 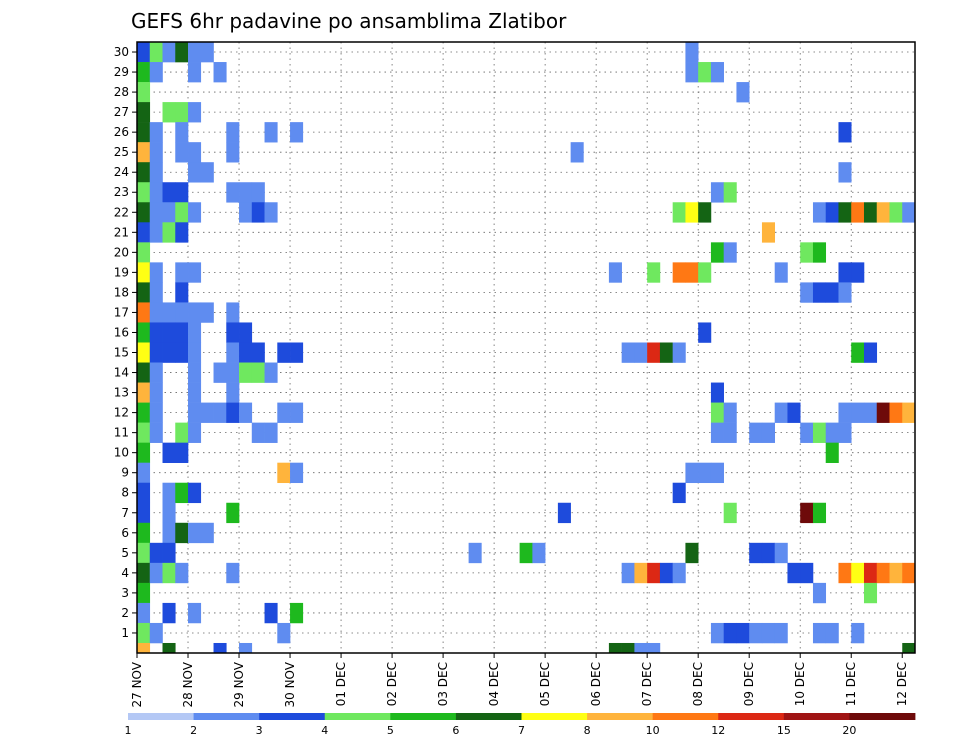 What do you see at coordinates (125, 533) in the screenshot?
I see `y-tick-label: 6` at bounding box center [125, 533].